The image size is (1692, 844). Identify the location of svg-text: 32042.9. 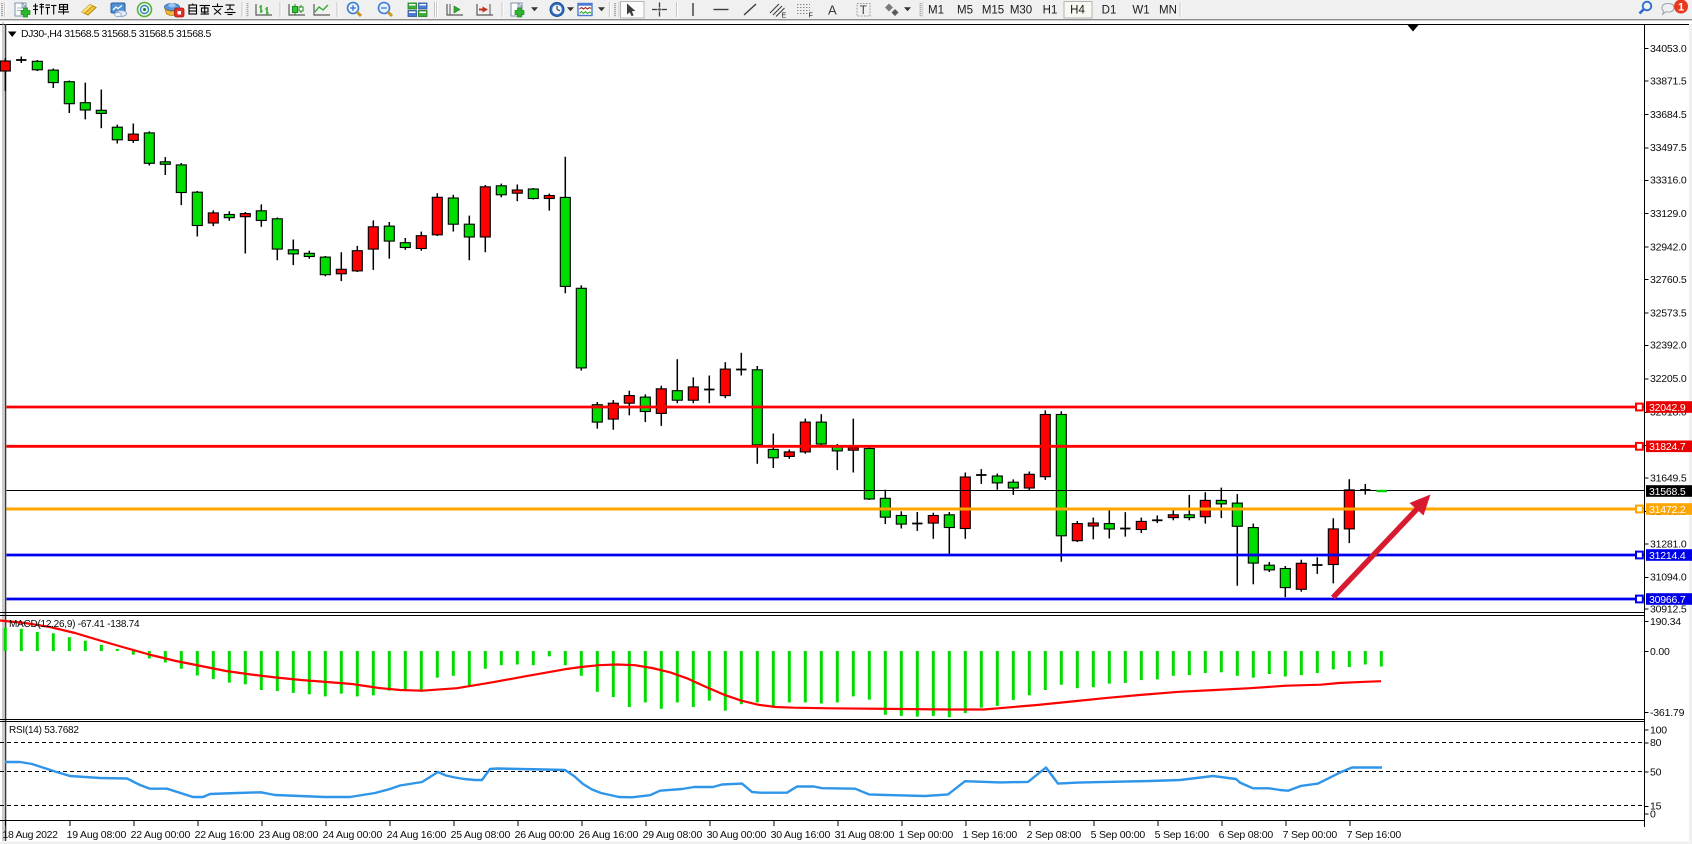
(1667, 408).